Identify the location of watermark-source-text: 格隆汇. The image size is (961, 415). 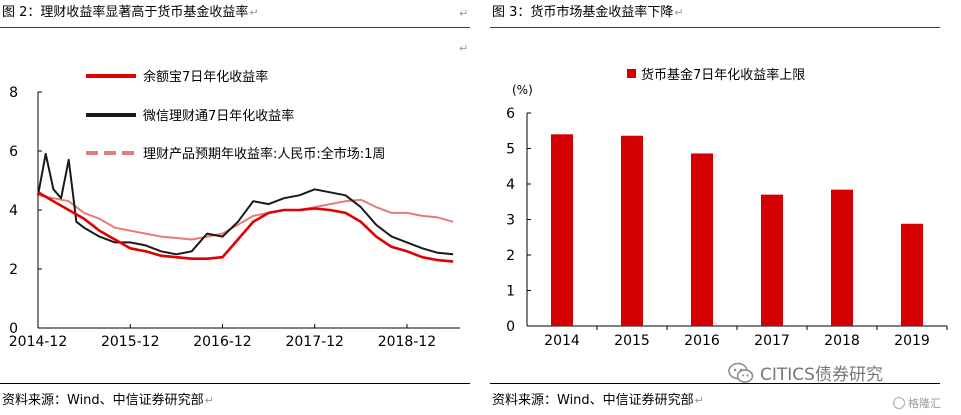
(924, 403).